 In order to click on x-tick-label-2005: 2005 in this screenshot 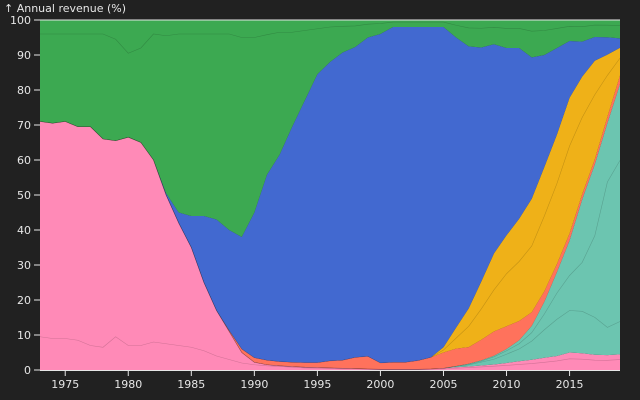, I will do `click(443, 384)`.